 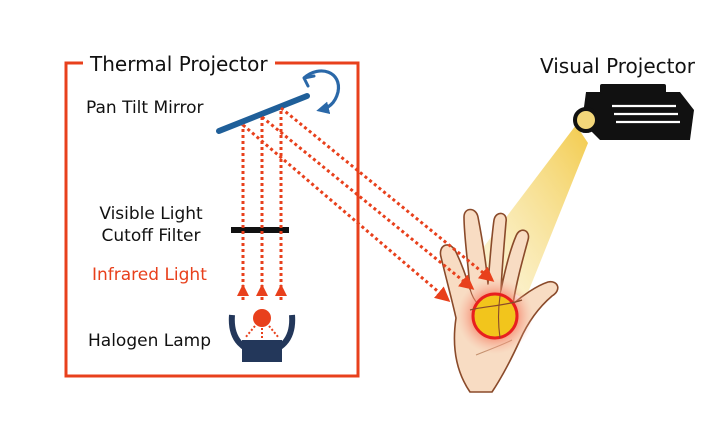 I want to click on visual-projector-label: Visual Projector, so click(x=617, y=66).